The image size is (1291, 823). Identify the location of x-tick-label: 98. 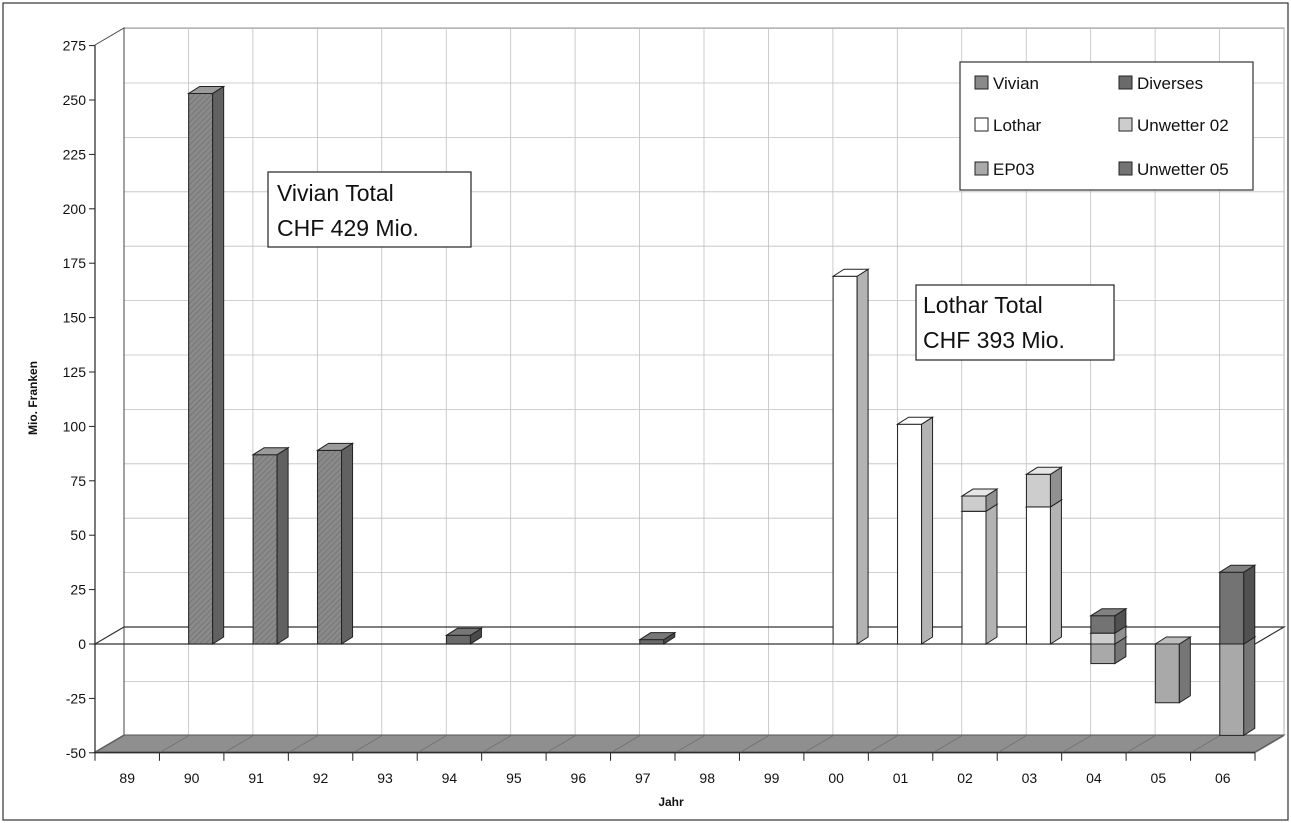
(707, 778).